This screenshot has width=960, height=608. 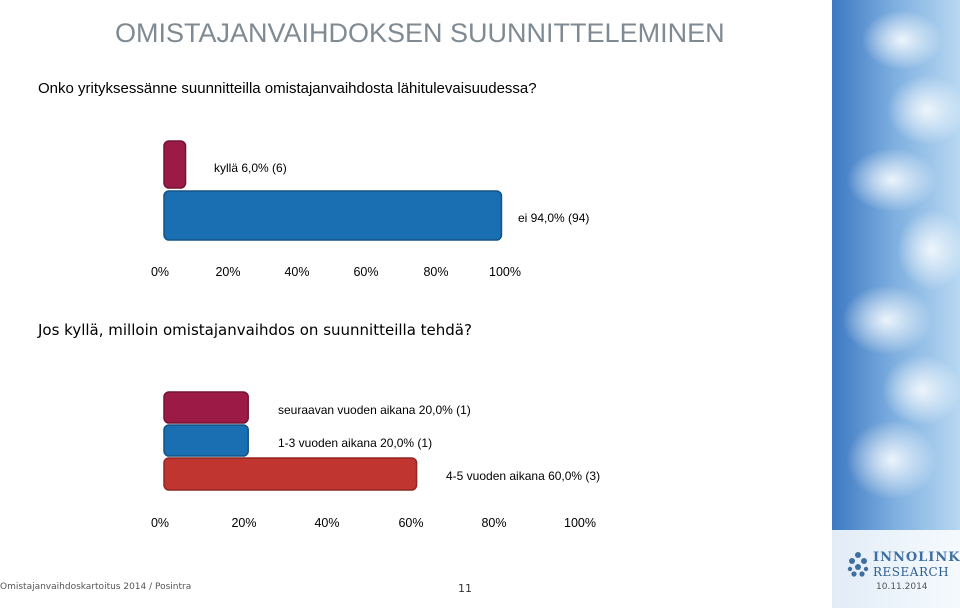 What do you see at coordinates (858, 564) in the screenshot?
I see `innolink-logo-icon` at bounding box center [858, 564].